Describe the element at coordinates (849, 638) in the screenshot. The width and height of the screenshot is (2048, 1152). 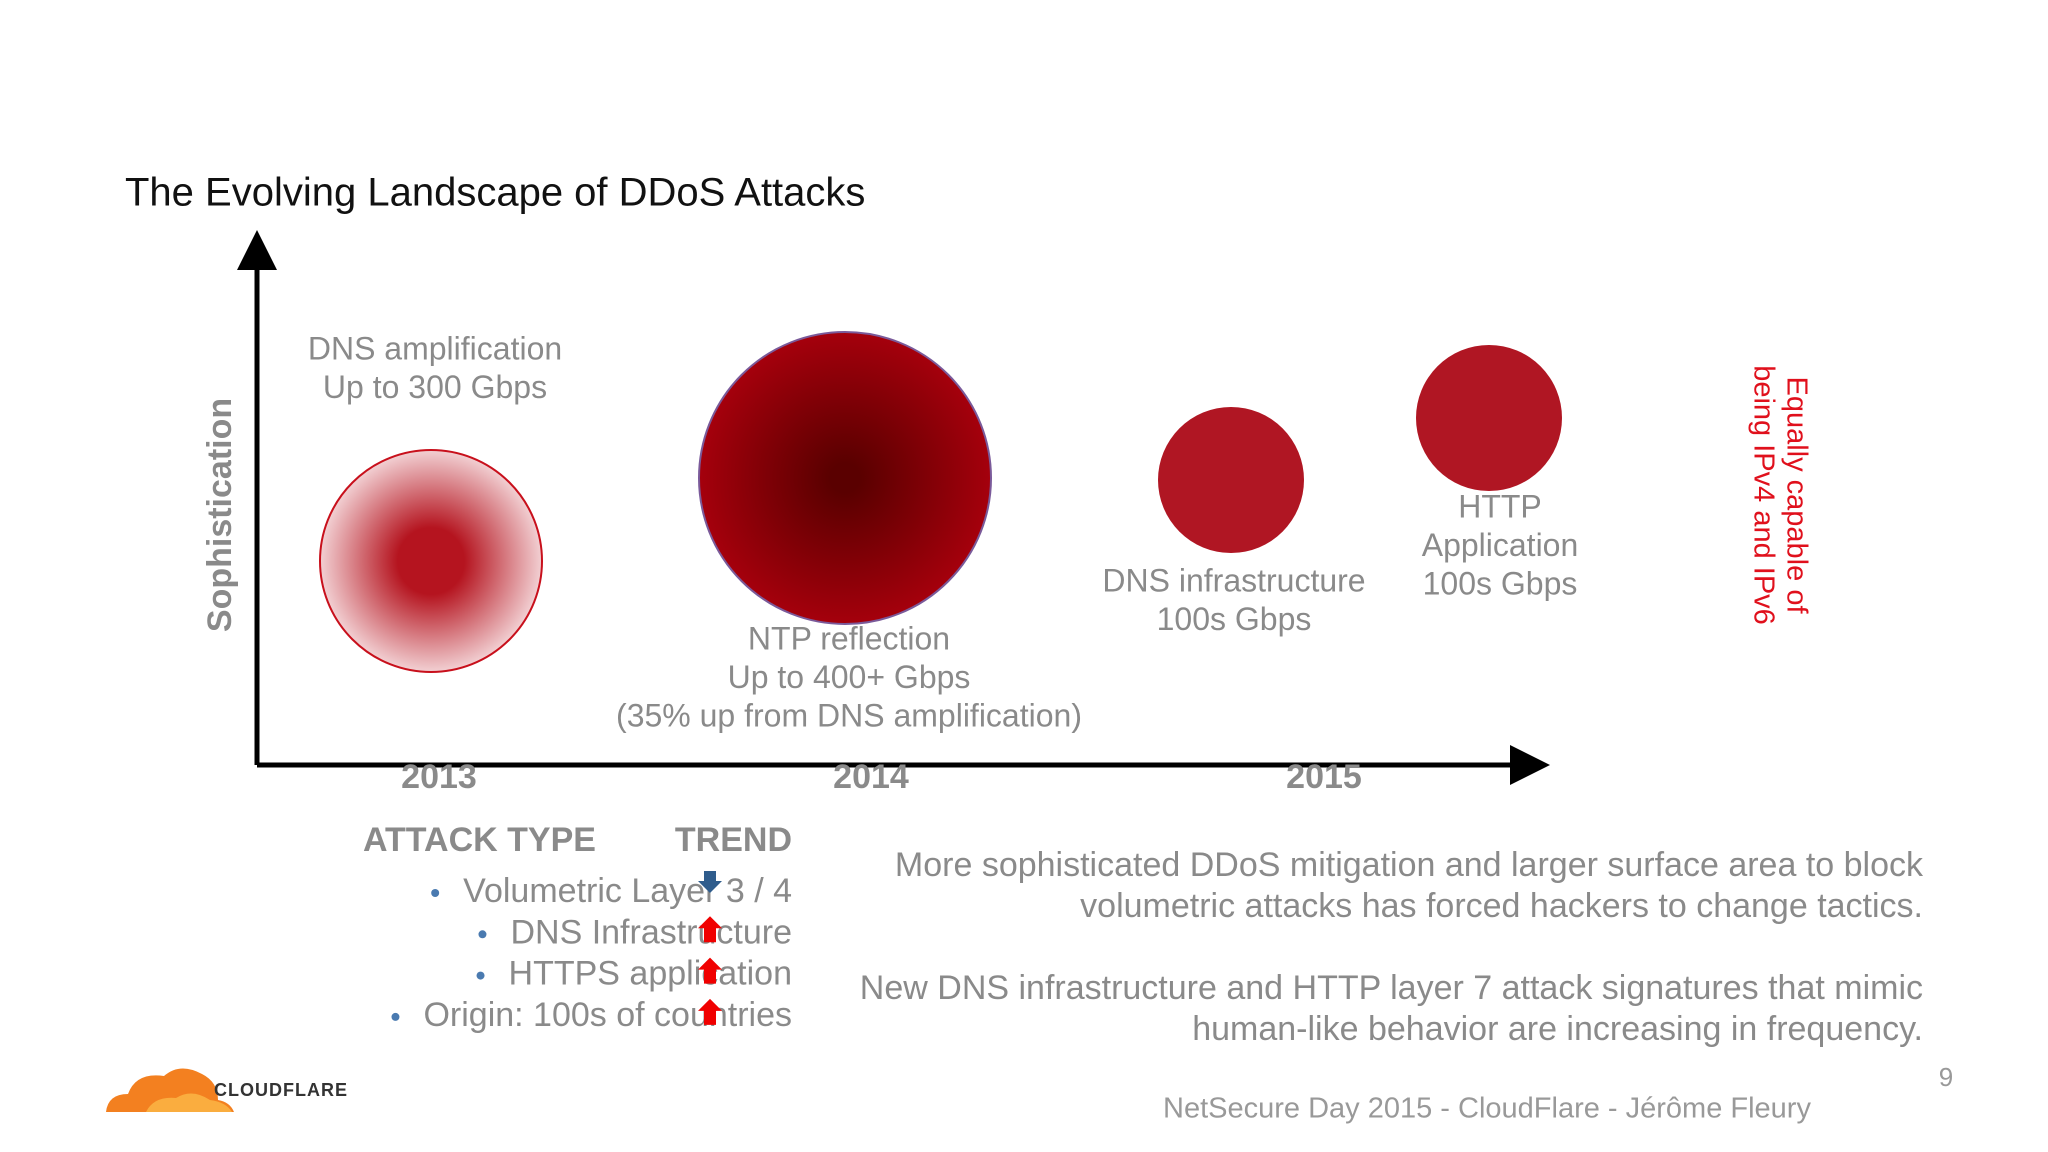
I see `bubble-label: NTP reflection` at that location.